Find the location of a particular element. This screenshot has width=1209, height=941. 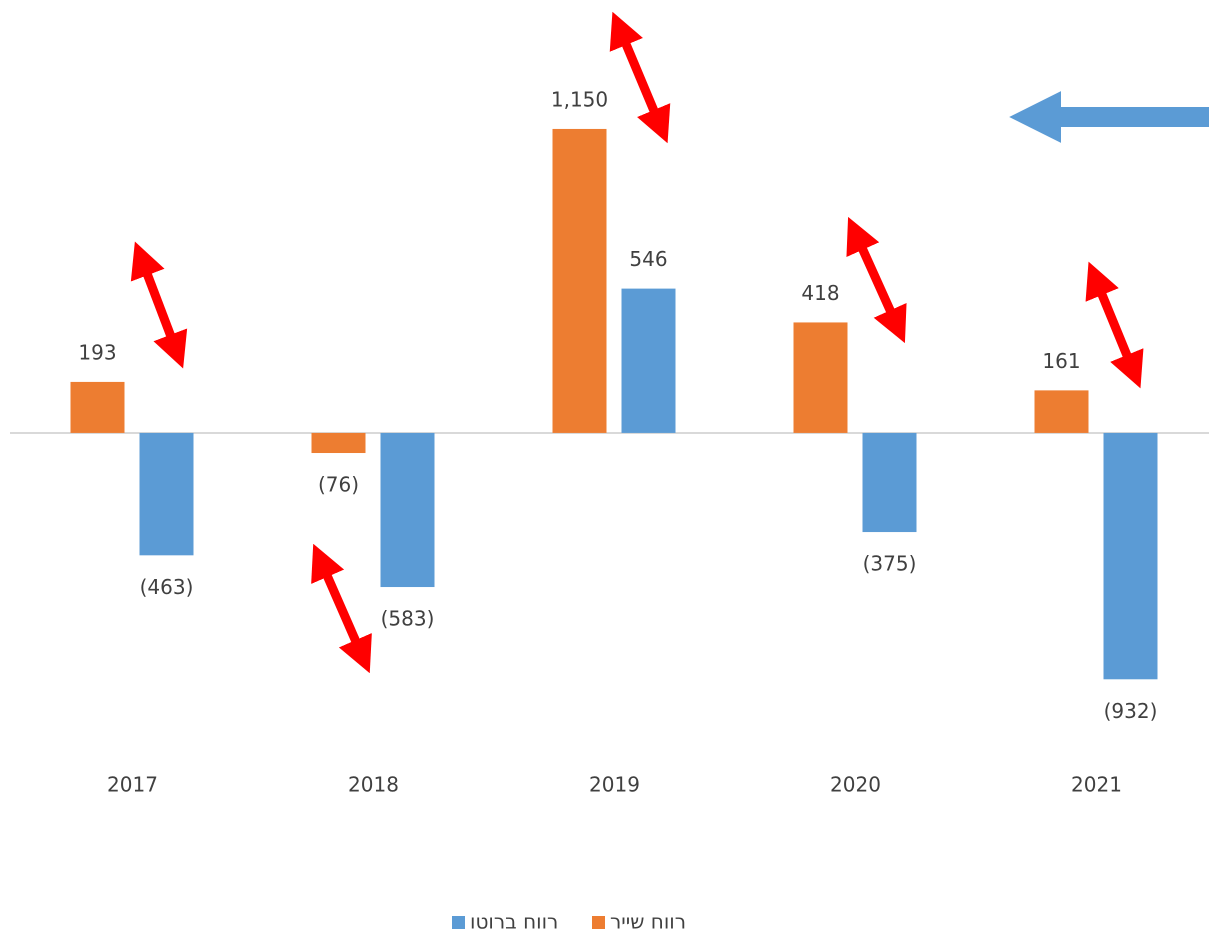

x-tick-label: 2021 is located at coordinates (1096, 785).